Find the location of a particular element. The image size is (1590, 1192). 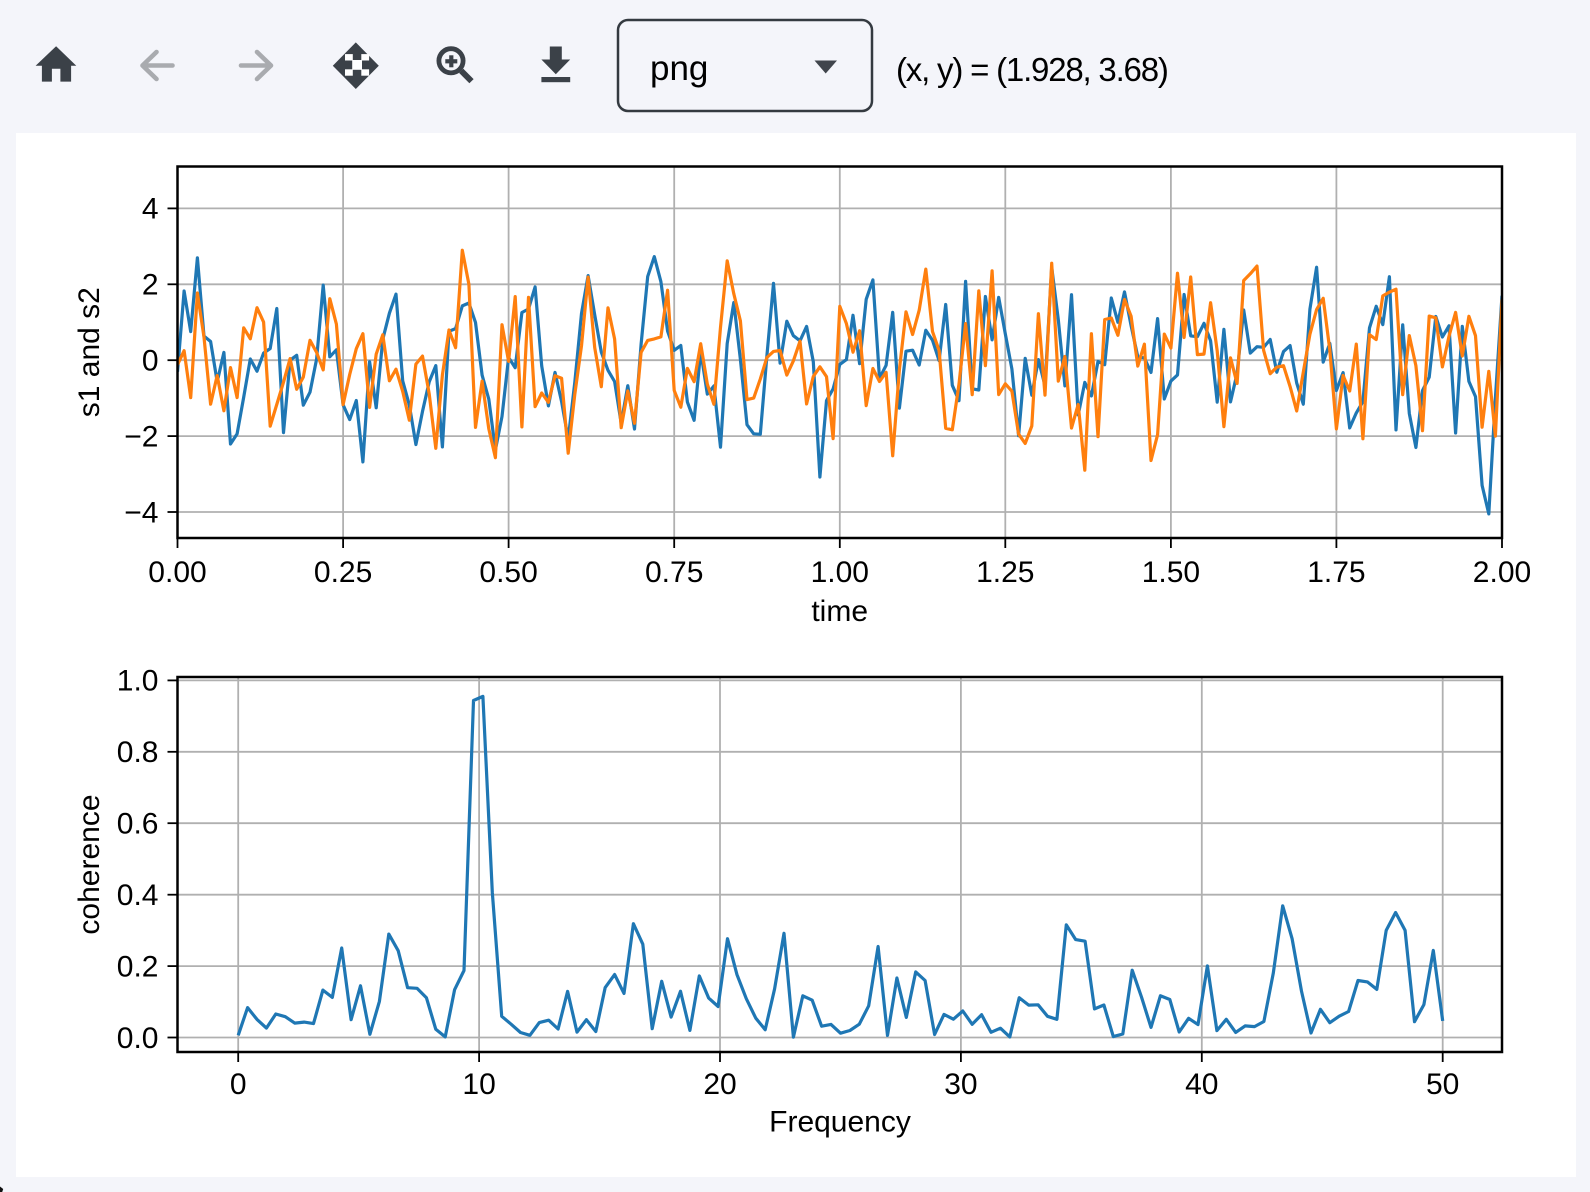

svg-text: coherence is located at coordinates (89, 864).